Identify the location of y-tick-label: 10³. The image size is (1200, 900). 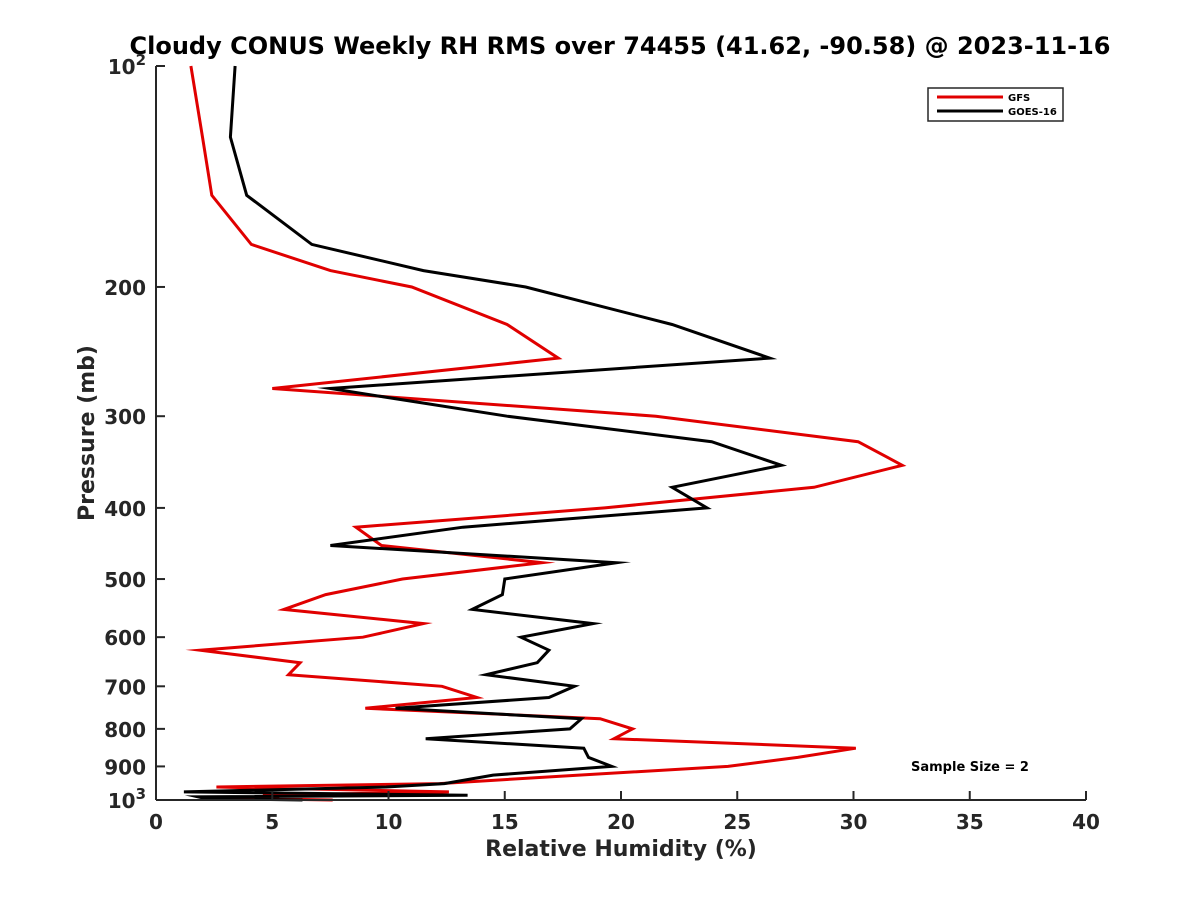
(127, 799).